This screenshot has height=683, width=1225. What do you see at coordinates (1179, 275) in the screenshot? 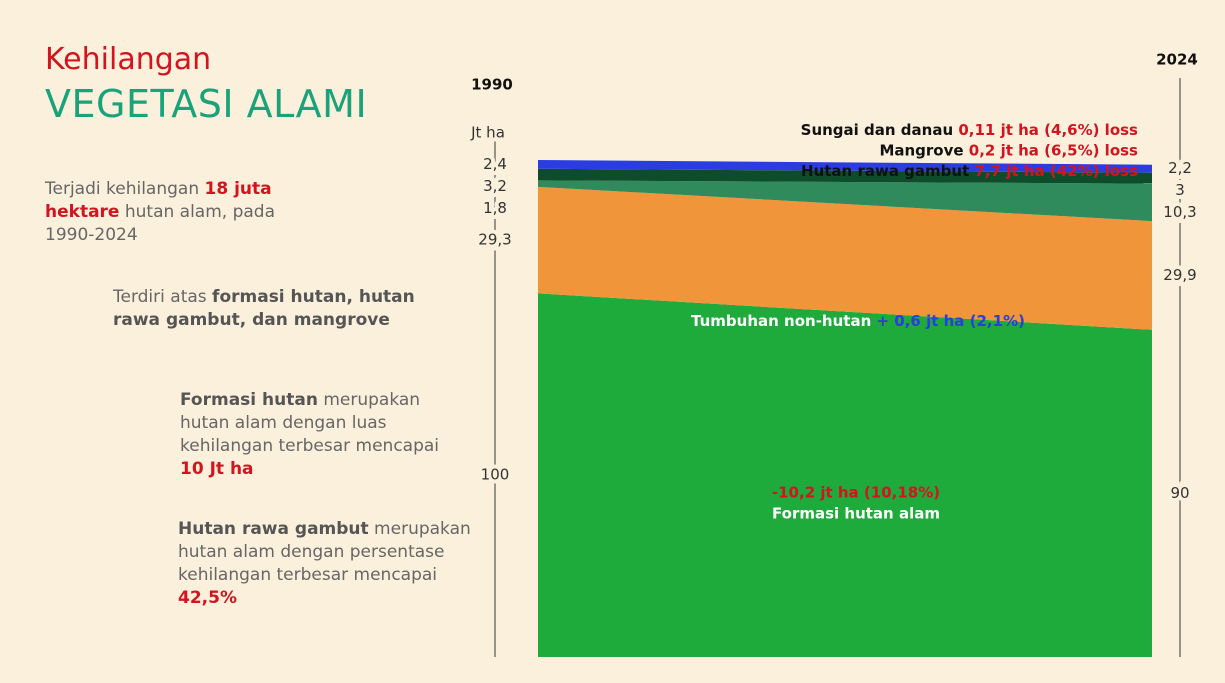
I see `value-label: 29,9` at bounding box center [1179, 275].